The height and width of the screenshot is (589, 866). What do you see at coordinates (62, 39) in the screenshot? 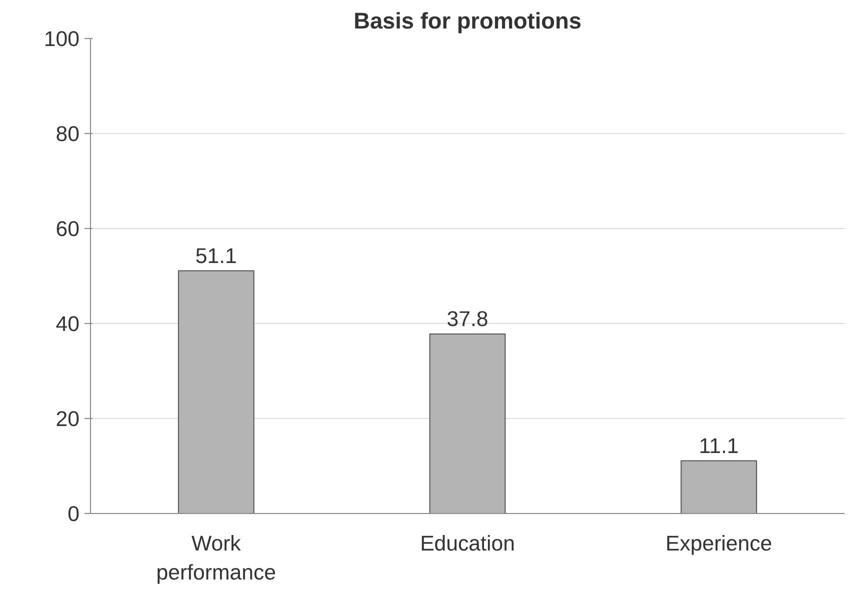
I see `y-tick-label: 100` at bounding box center [62, 39].